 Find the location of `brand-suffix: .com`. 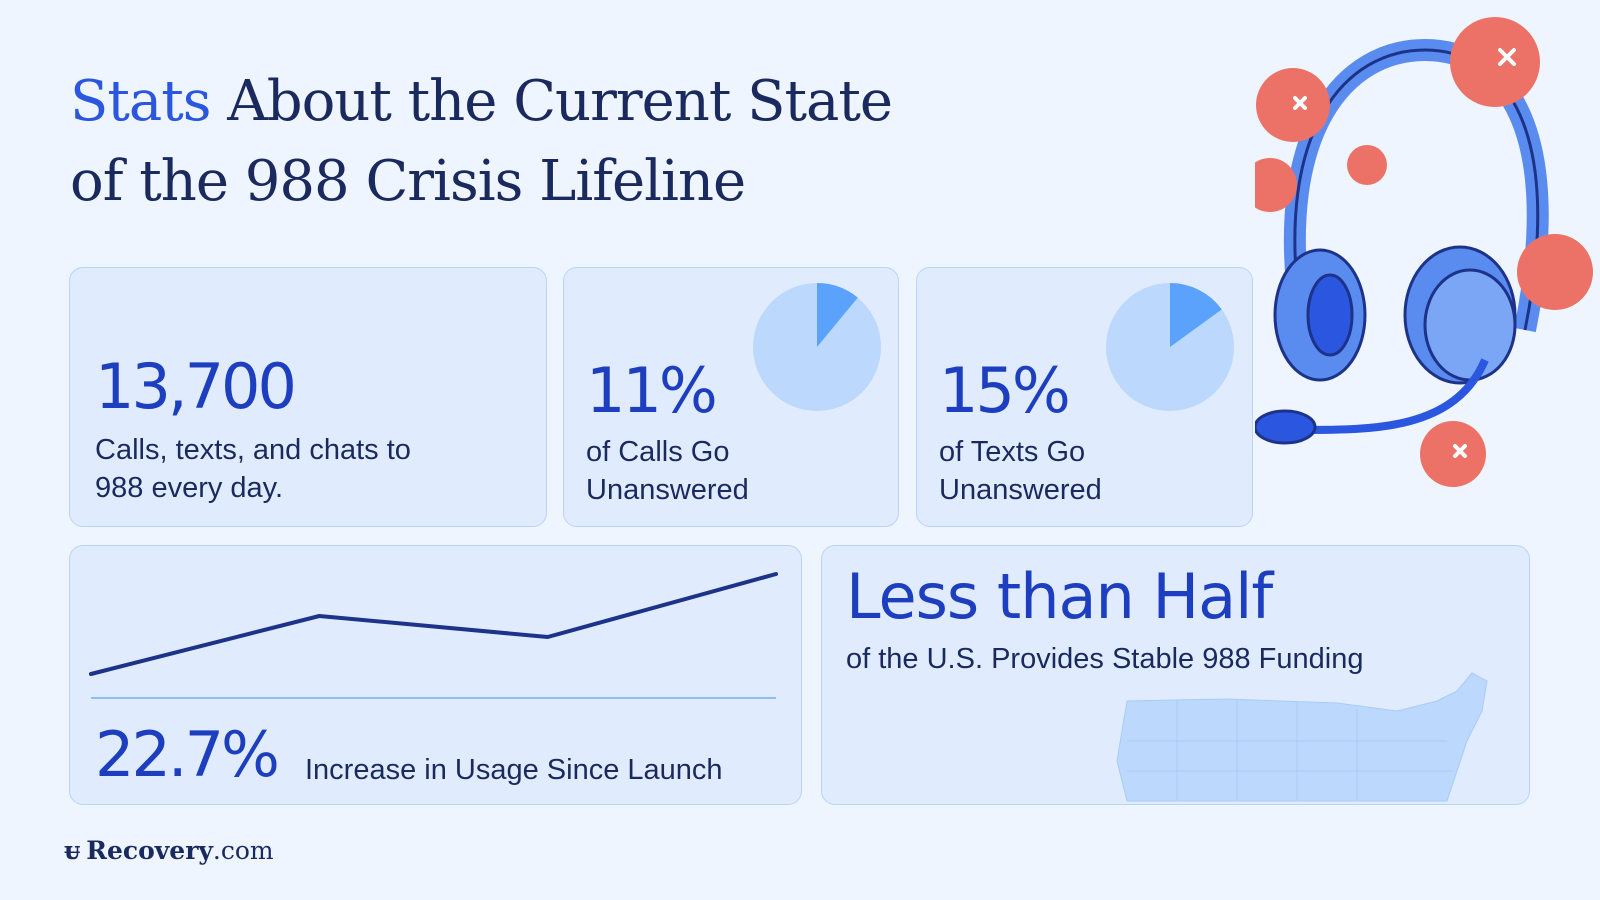

brand-suffix: .com is located at coordinates (243, 850).